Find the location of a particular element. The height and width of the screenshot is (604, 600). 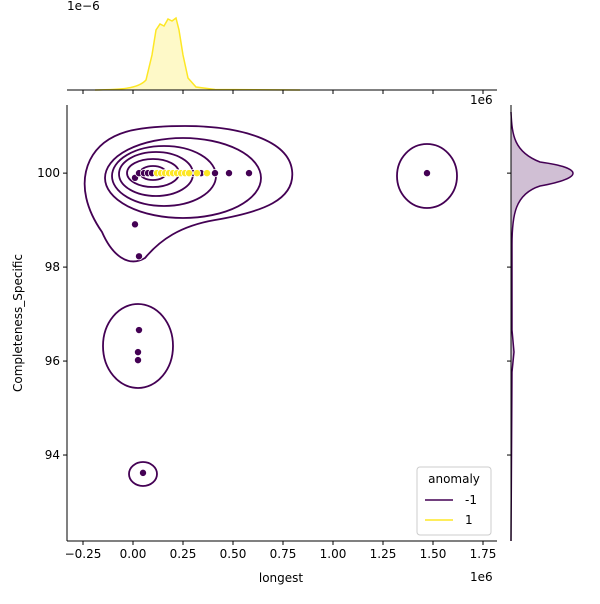

y-tick-label: 94 is located at coordinates (52, 455).